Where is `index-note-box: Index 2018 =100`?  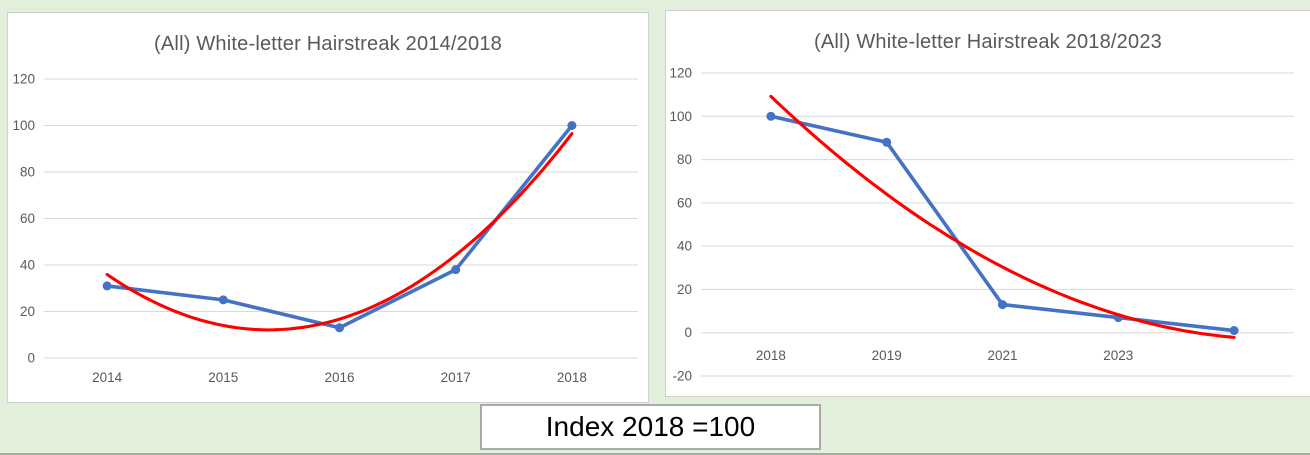 index-note-box: Index 2018 =100 is located at coordinates (650, 427).